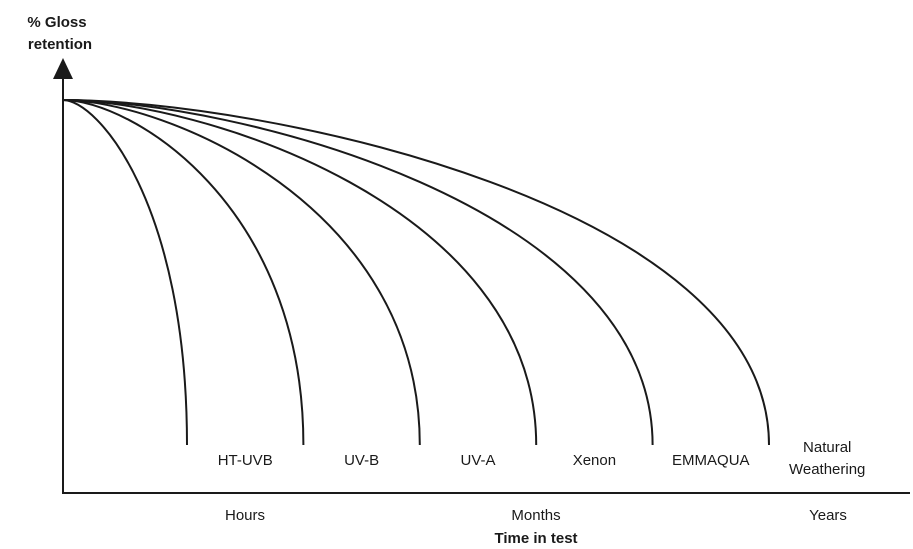 The height and width of the screenshot is (549, 913). What do you see at coordinates (477, 460) in the screenshot?
I see `series-label-uv-a: UV-A` at bounding box center [477, 460].